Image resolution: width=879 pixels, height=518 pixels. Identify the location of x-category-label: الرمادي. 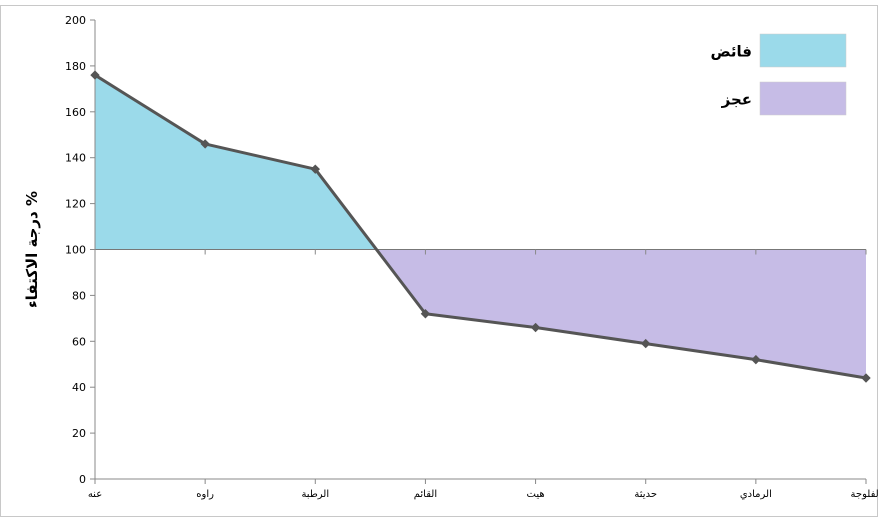
(756, 494).